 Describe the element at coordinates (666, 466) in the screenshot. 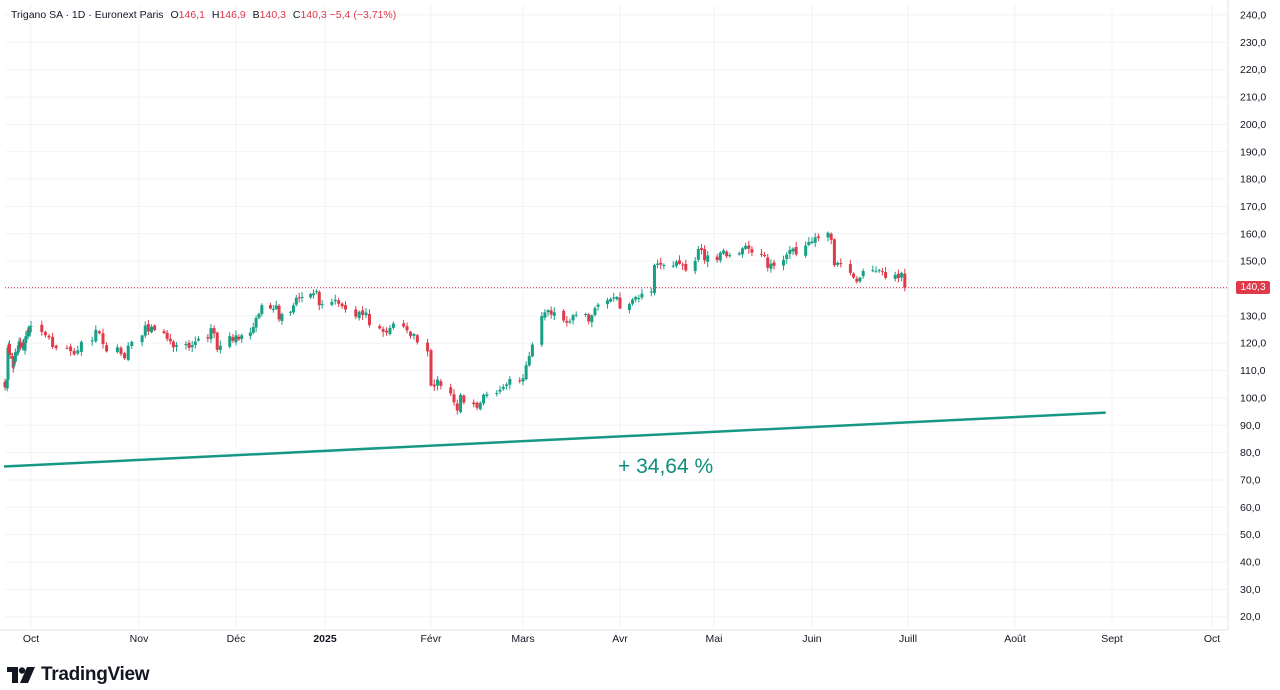

I see `trendline-annotation: + 34,64 %` at that location.